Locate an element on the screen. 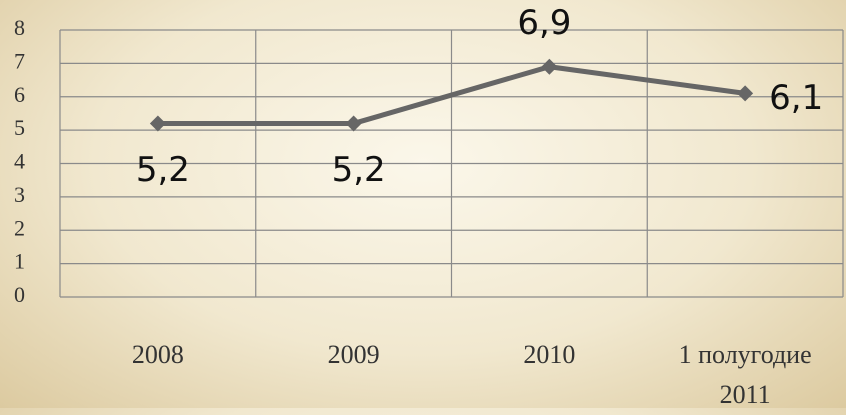  x-tick-label: 2009 is located at coordinates (353, 354).